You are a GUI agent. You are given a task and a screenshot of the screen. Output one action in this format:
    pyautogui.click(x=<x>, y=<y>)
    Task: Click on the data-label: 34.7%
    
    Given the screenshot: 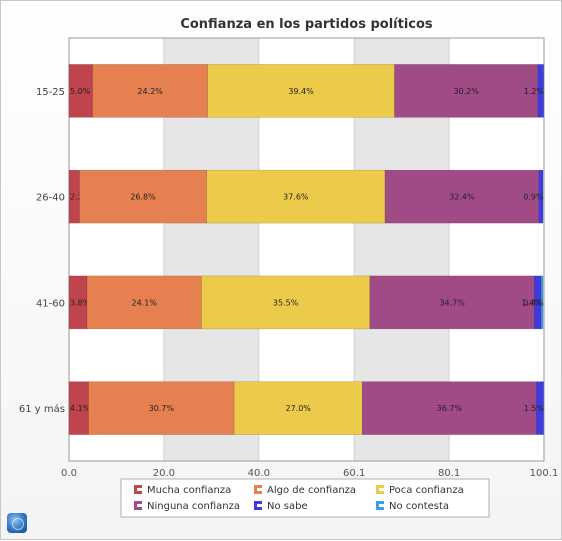 What is the action you would take?
    pyautogui.click(x=452, y=302)
    